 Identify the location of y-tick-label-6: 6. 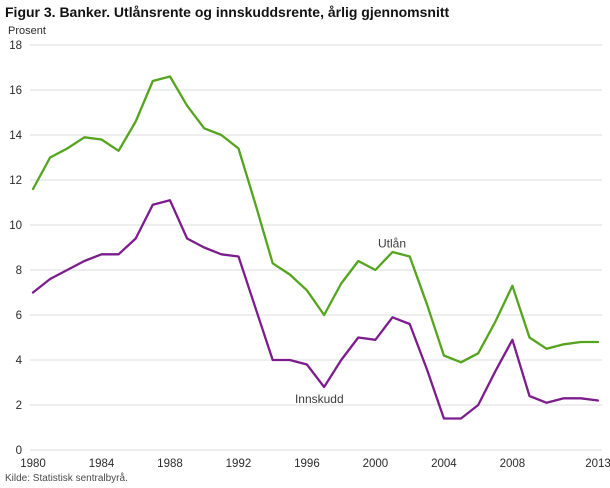
(19, 316).